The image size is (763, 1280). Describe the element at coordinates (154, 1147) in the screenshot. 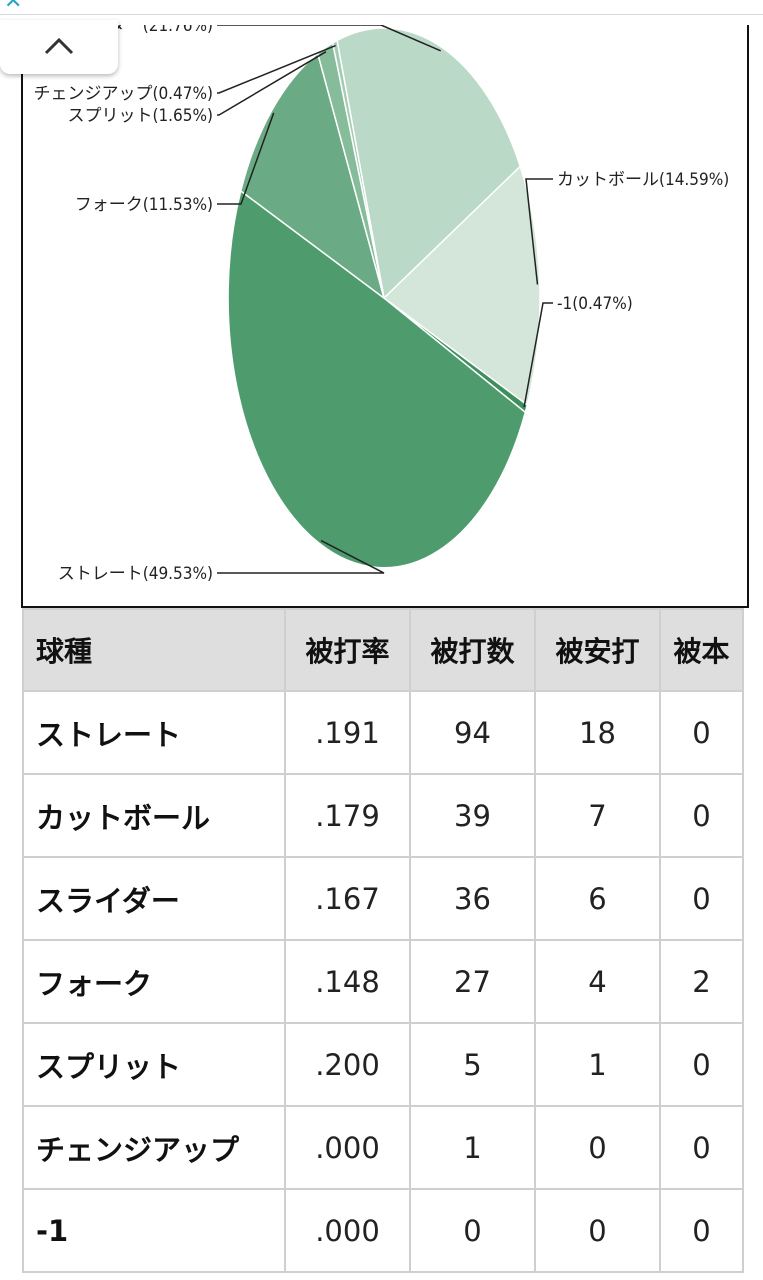

I see `pitch-type-cell: チェンジアップ` at that location.